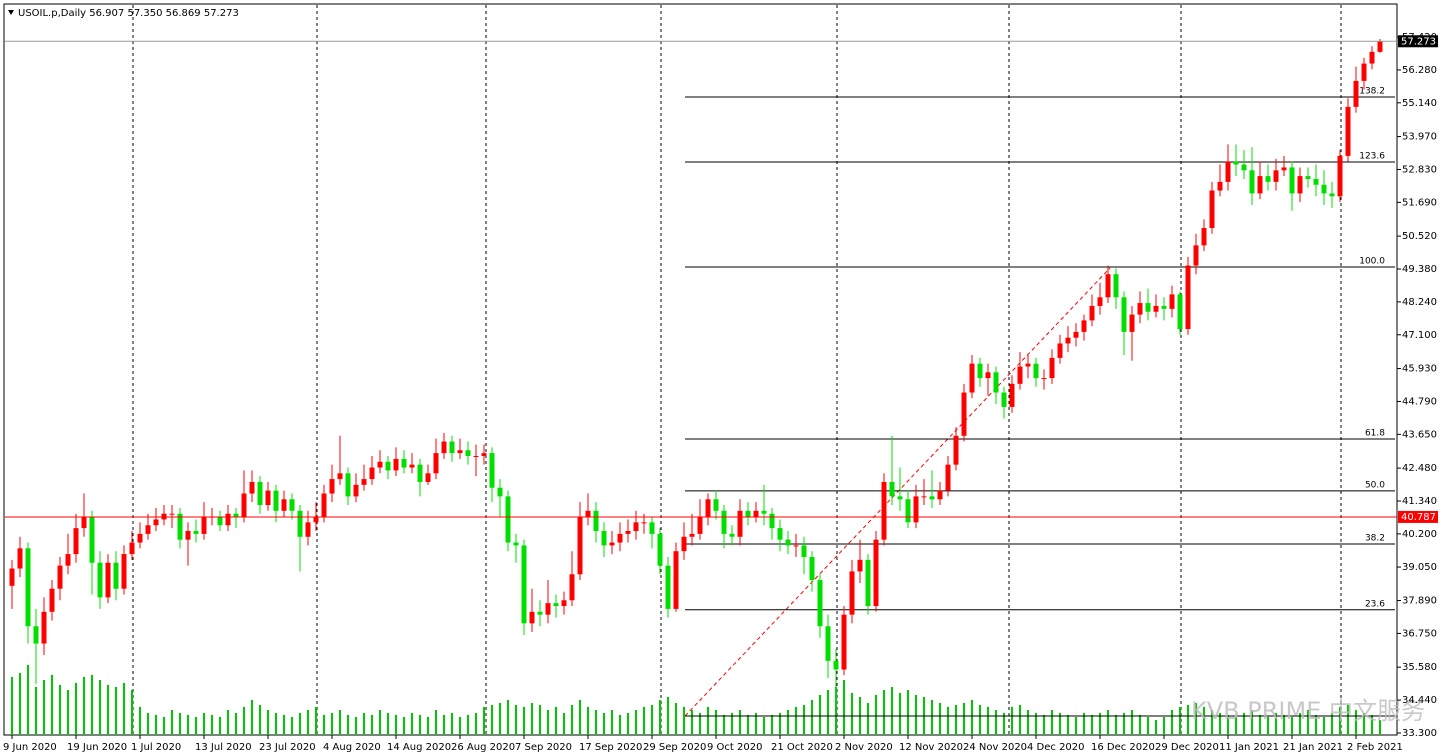 This screenshot has height=756, width=1441. I want to click on y-tick-label: 36.750, so click(1419, 633).